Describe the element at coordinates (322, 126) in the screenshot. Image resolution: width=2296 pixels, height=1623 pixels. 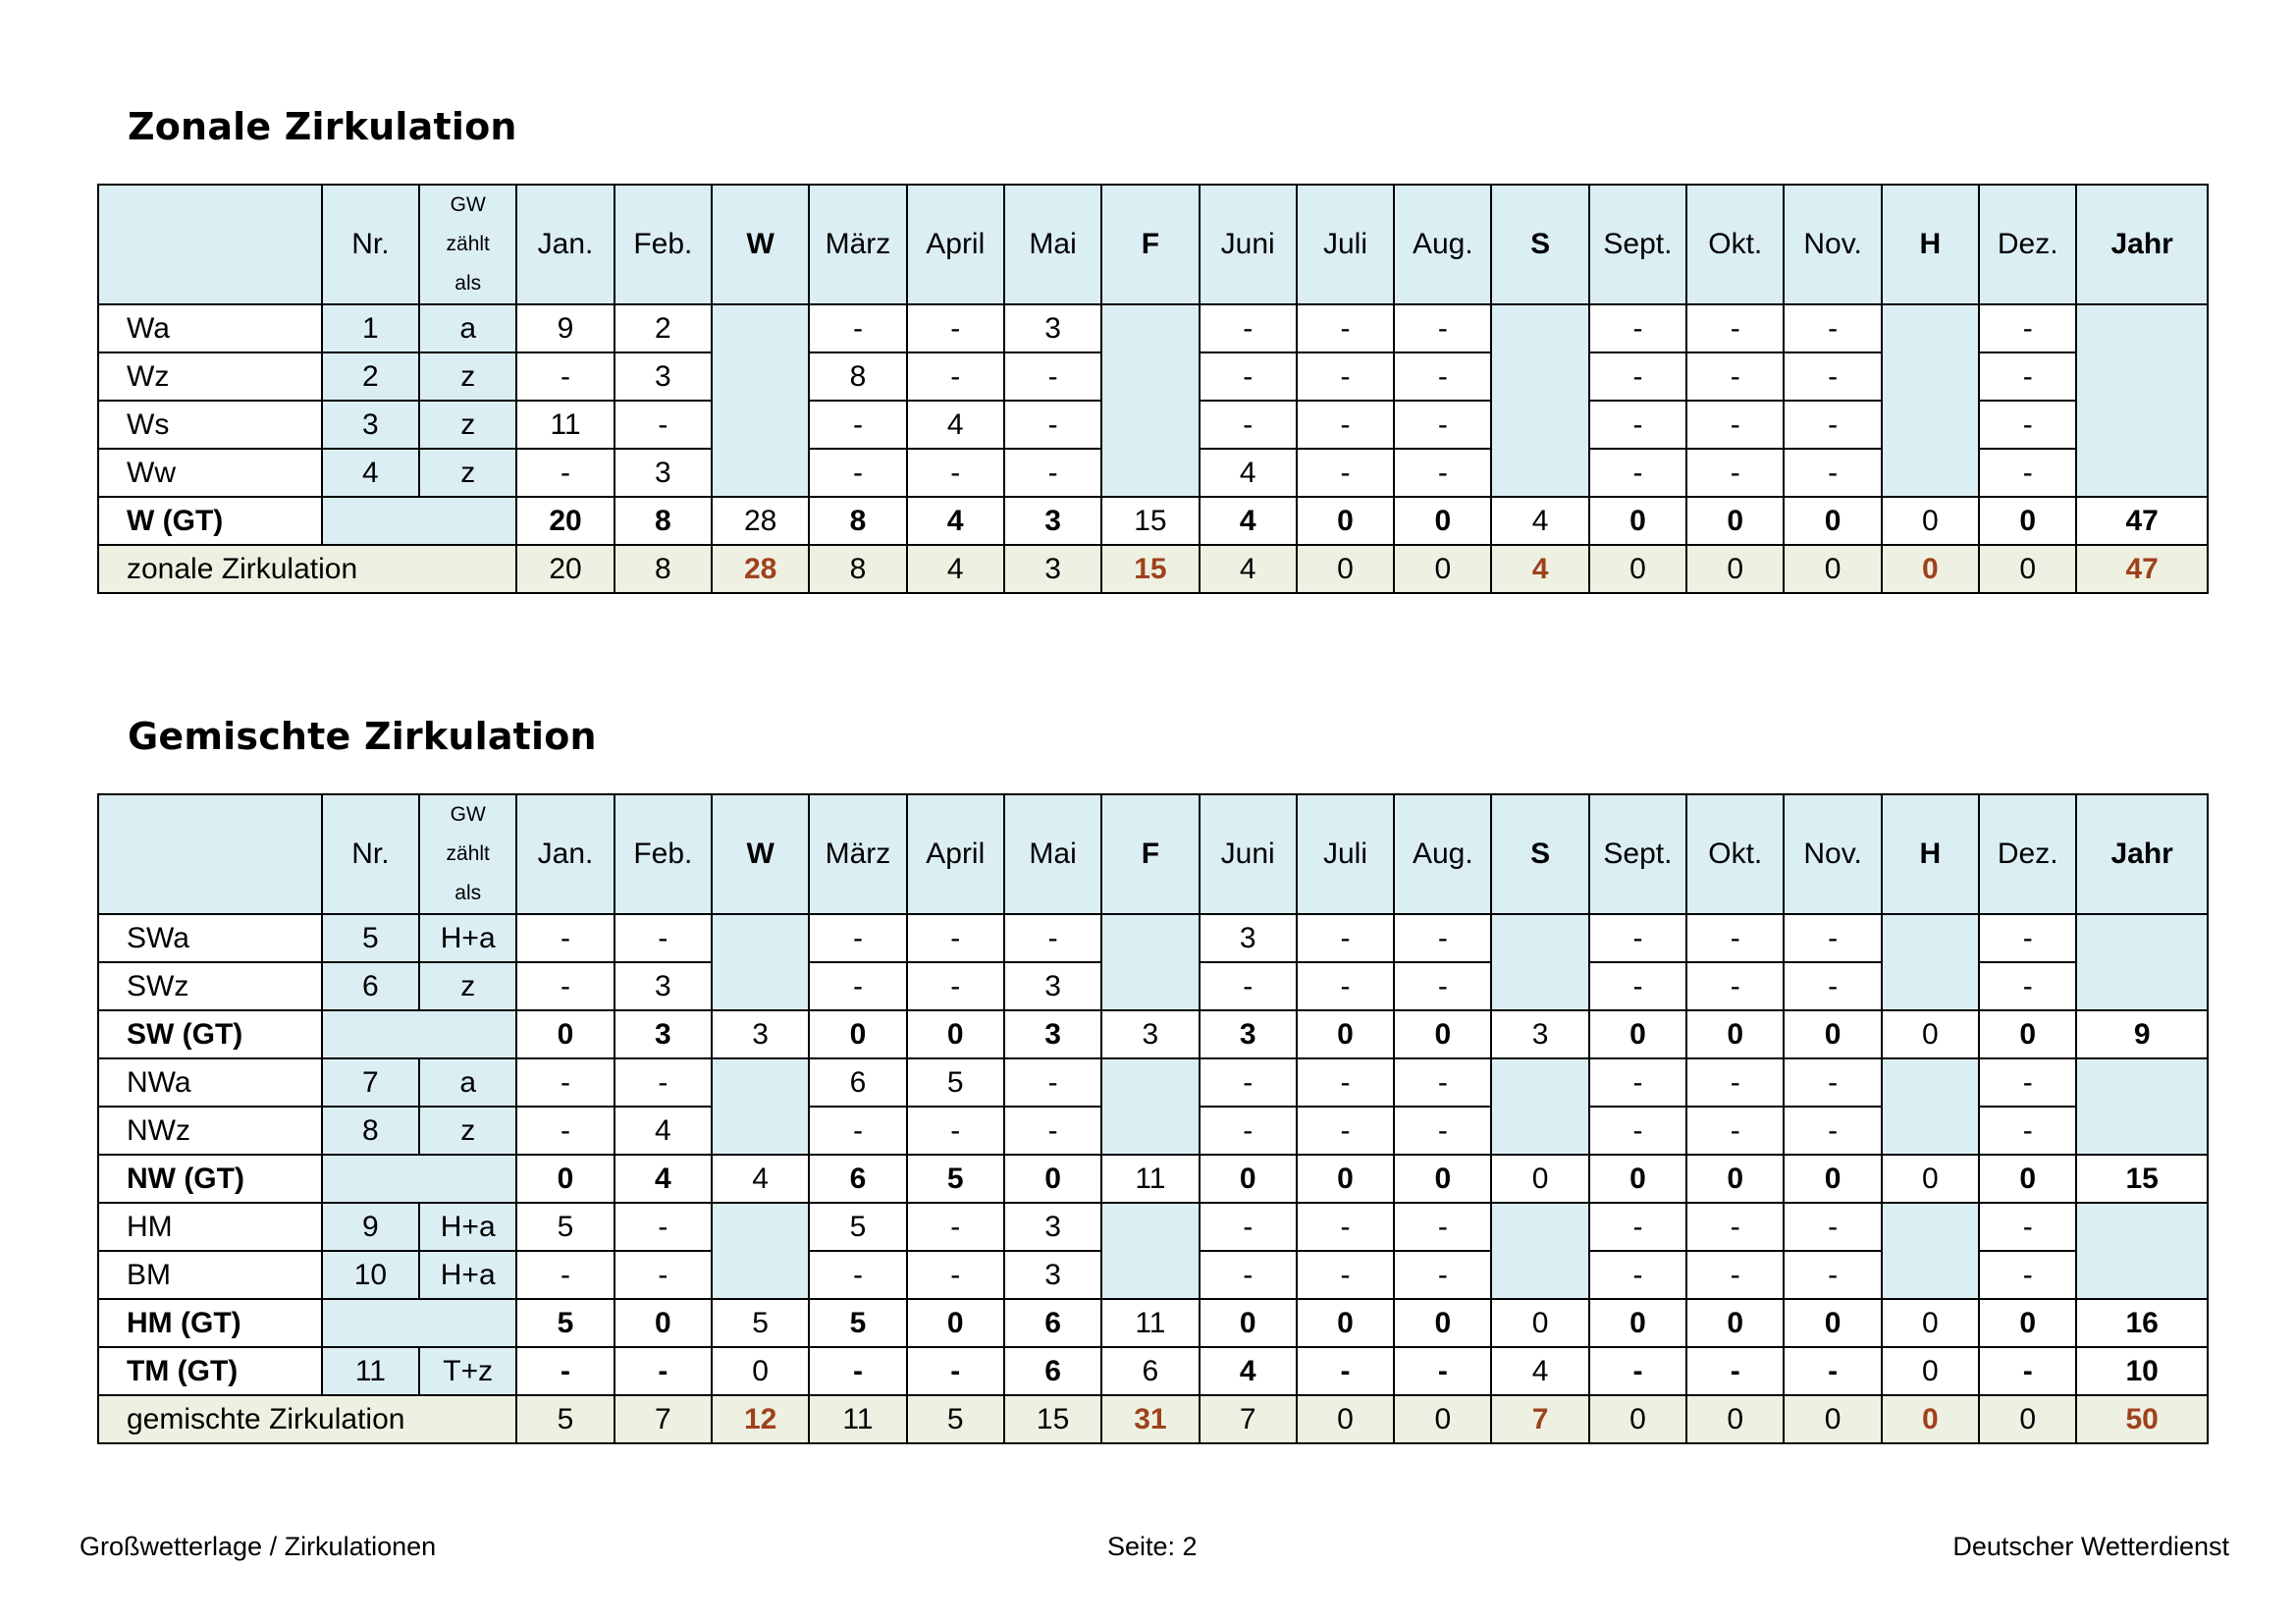
I see `section-title-zonal: Zonale Zirkulation` at that location.